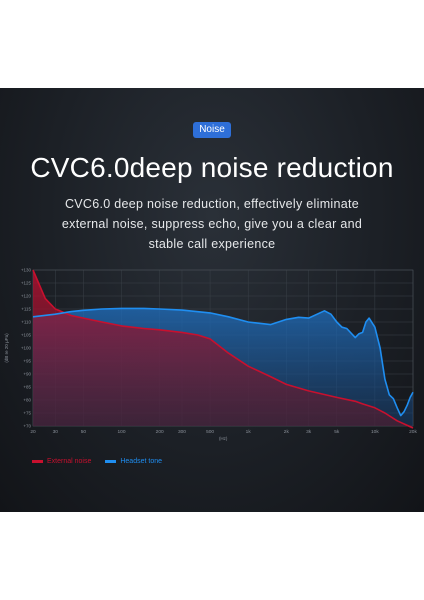 This screenshot has width=424, height=600. What do you see at coordinates (141, 461) in the screenshot?
I see `legend-label-headset: Headset tone` at bounding box center [141, 461].